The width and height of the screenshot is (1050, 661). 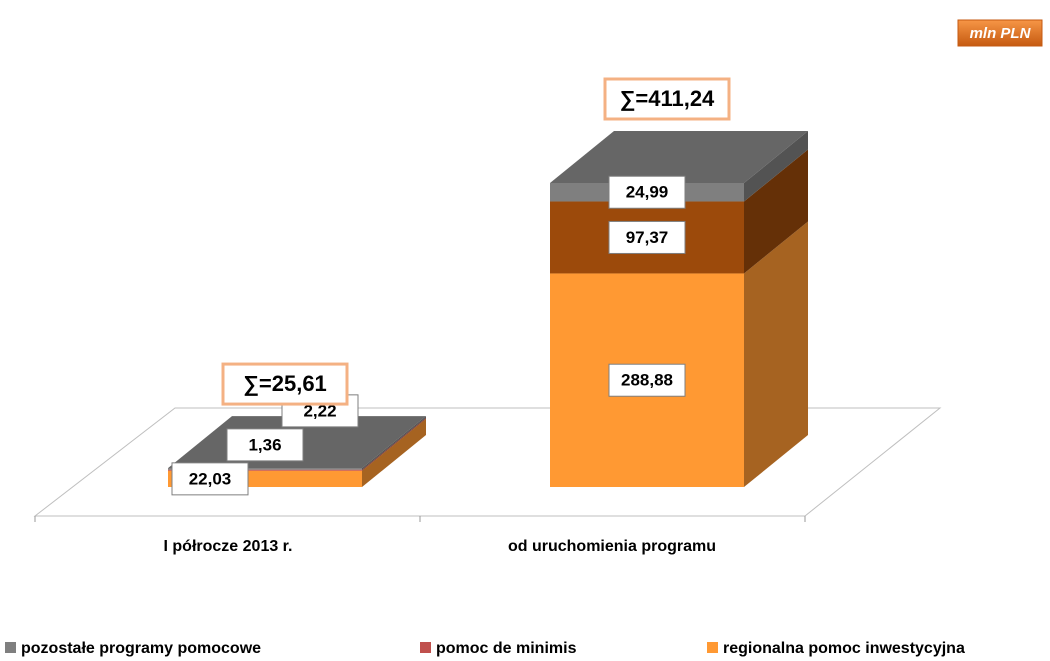 What do you see at coordinates (844, 648) in the screenshot?
I see `legend-label: regionalna pomoc inwestycyjna` at bounding box center [844, 648].